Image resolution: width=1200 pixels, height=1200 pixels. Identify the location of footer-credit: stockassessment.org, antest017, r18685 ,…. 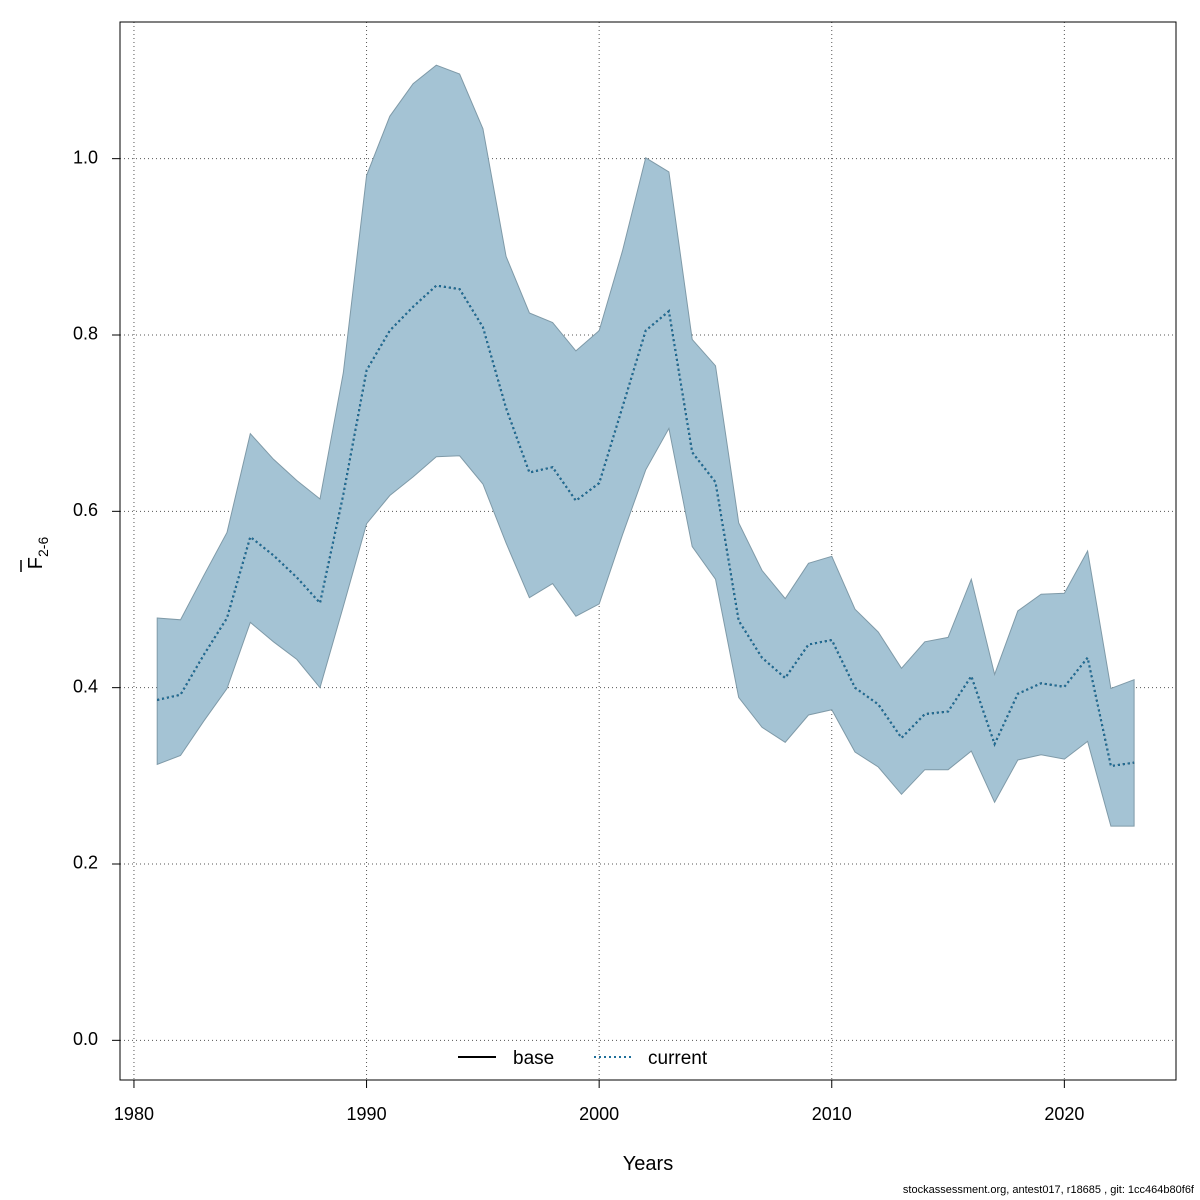
(1048, 1190).